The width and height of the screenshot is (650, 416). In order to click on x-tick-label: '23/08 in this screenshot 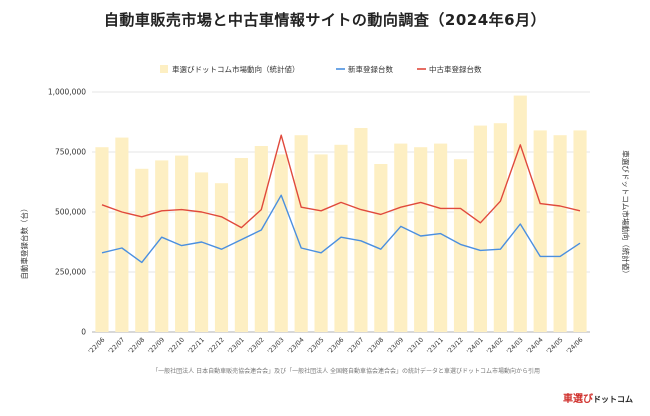, I will do `click(375, 345)`.